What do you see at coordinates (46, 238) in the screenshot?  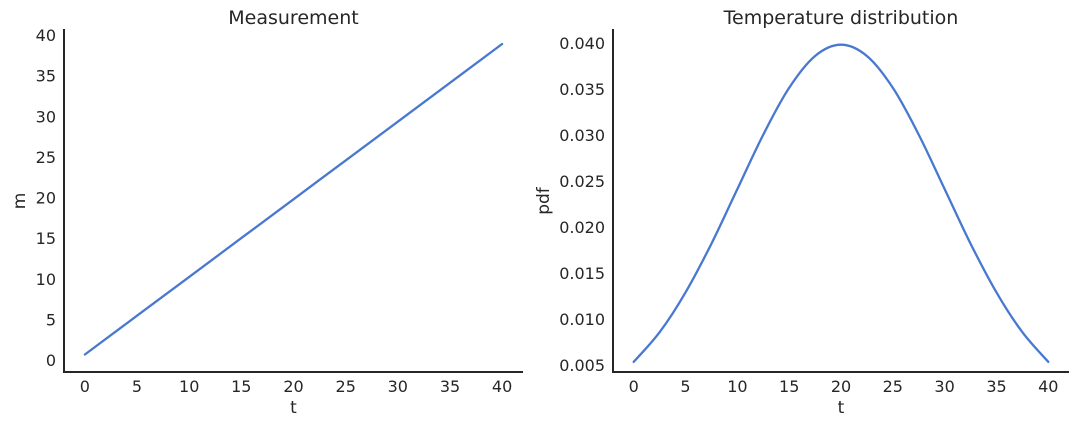 I see `y-tick-label: 15` at bounding box center [46, 238].